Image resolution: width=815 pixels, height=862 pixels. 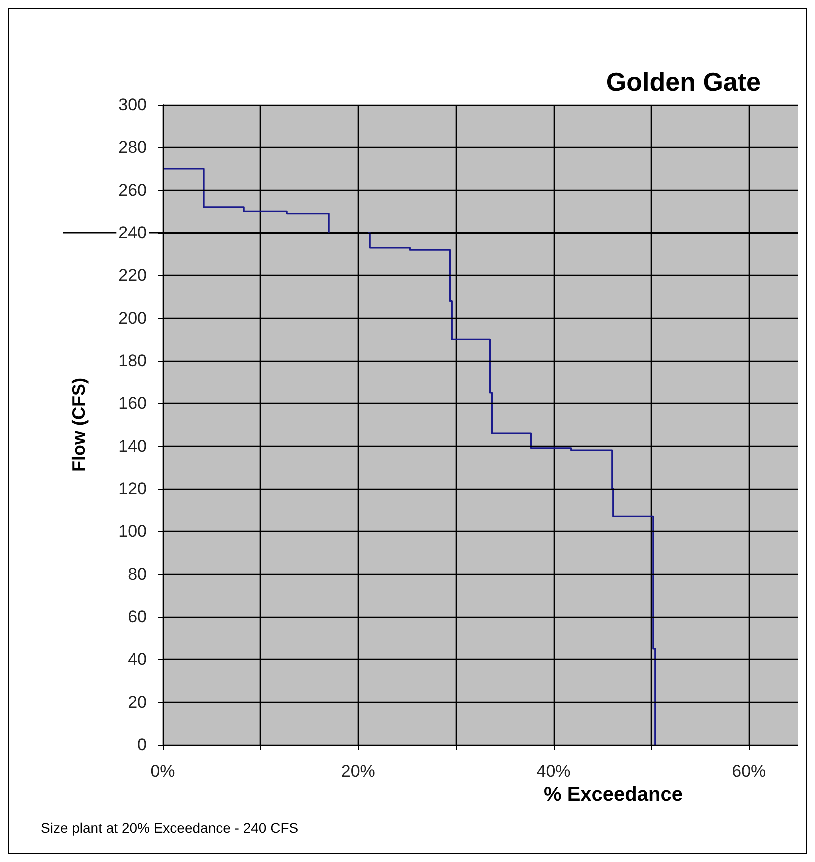 I want to click on x-tick-label: 60%, so click(x=749, y=771).